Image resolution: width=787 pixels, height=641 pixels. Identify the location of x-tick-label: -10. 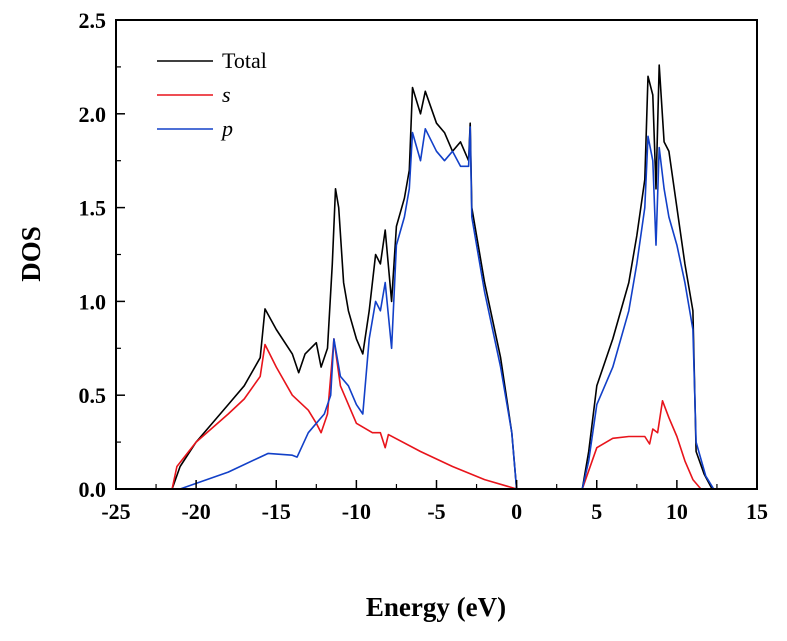
(356, 511).